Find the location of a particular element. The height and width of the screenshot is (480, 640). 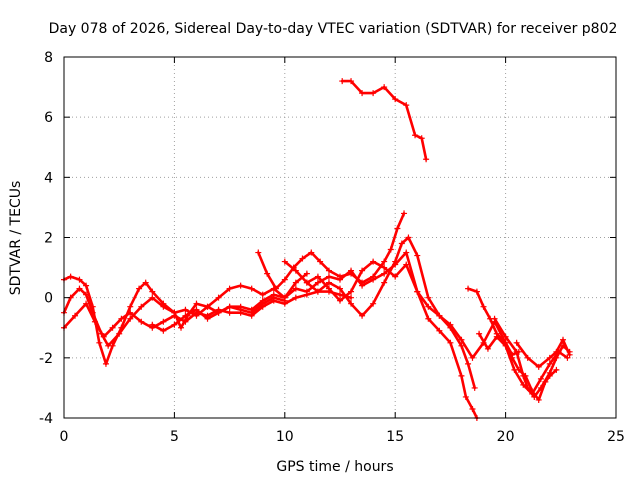

x-tick-label: 0 is located at coordinates (64, 437).